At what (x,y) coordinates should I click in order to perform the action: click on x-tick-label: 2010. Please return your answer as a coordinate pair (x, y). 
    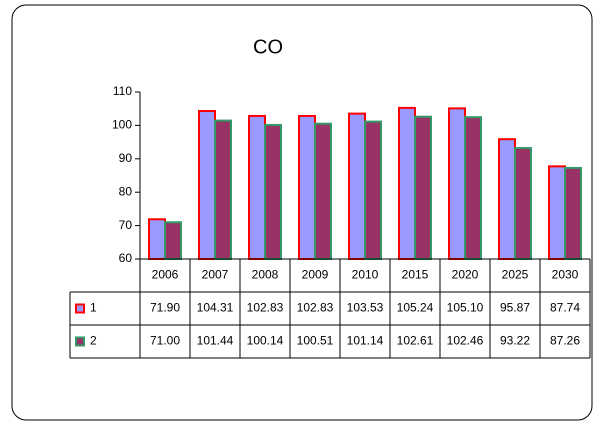
    Looking at the image, I should click on (365, 275).